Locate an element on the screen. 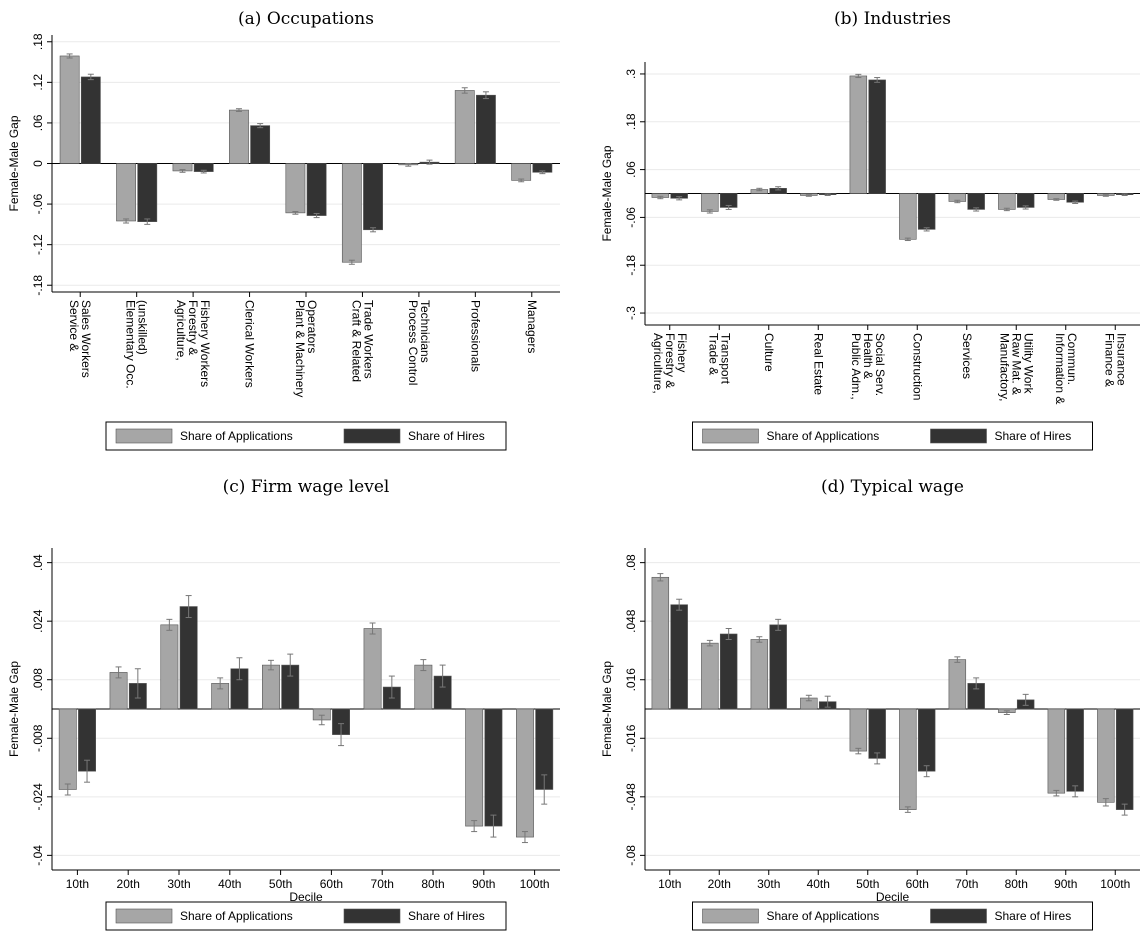 Image resolution: width=1146 pixels, height=941 pixels. x-tick-label: Services is located at coordinates (967, 356).